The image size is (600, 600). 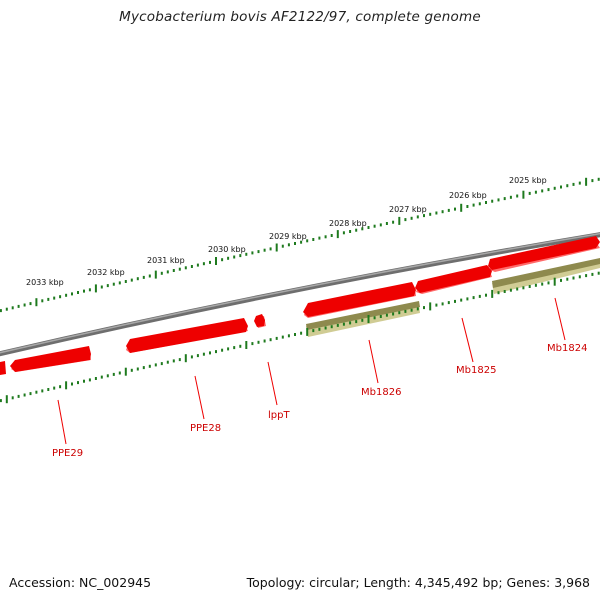 I want to click on cds-feature-edge, so click(x=3, y=368).